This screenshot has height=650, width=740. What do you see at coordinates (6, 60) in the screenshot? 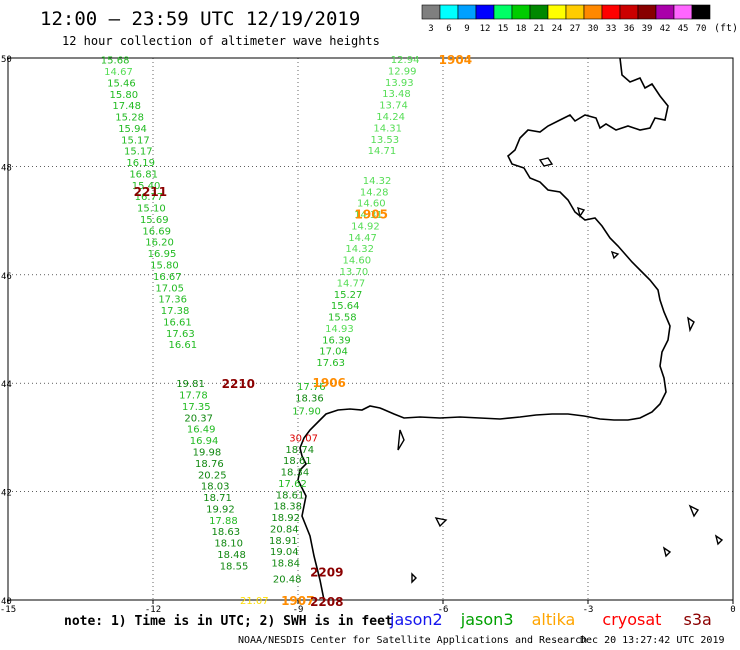
I see `lat-tick-label: 50` at bounding box center [6, 60].